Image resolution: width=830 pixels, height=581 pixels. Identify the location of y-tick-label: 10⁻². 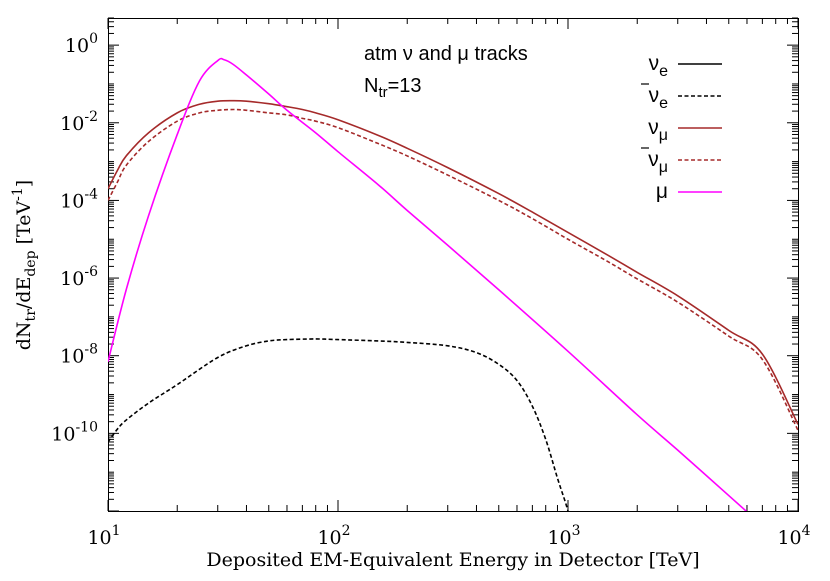
(79, 122).